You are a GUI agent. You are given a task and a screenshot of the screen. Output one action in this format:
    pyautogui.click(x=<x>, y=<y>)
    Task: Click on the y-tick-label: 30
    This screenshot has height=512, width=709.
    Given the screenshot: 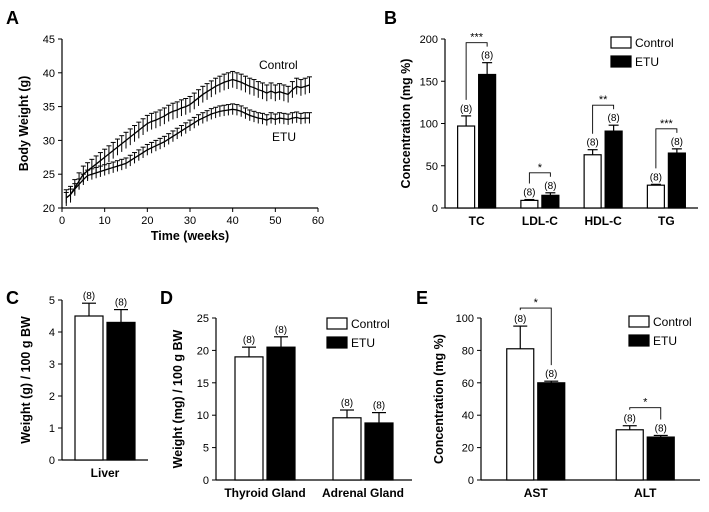 What is the action you would take?
    pyautogui.click(x=49, y=141)
    